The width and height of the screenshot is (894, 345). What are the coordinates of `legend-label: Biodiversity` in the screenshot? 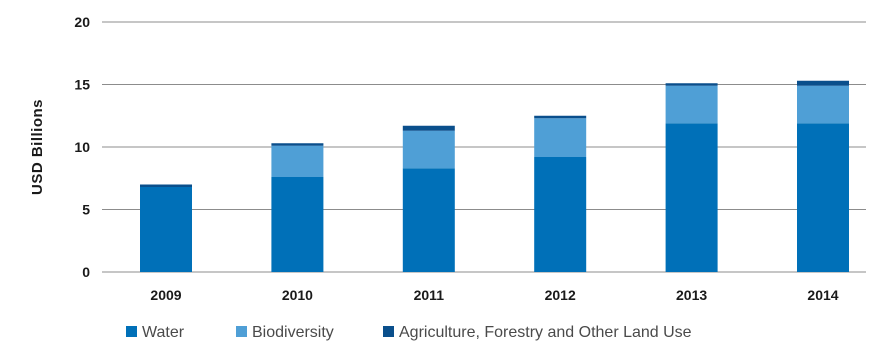 It's located at (293, 332).